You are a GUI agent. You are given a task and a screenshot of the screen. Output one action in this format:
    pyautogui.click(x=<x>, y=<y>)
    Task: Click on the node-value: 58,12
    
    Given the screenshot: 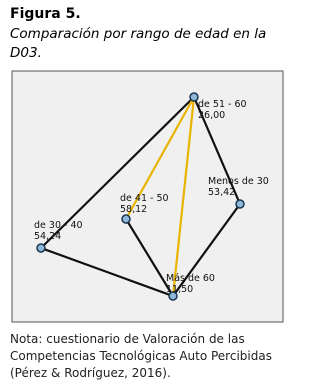 What is the action you would take?
    pyautogui.click(x=133, y=209)
    